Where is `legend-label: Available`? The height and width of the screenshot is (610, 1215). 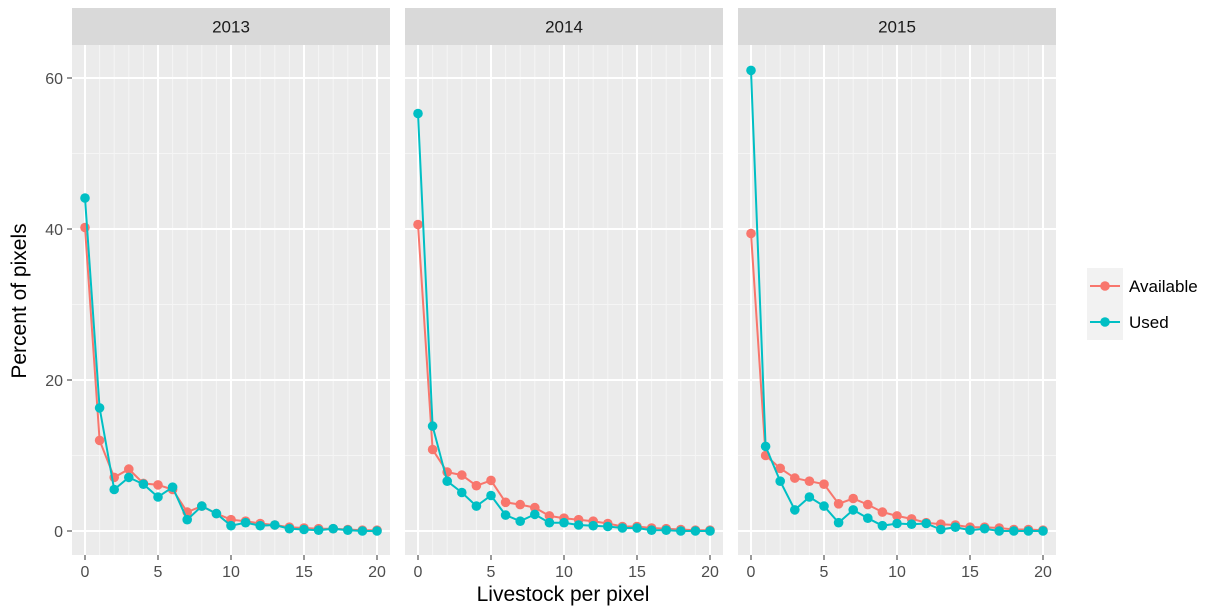
legend-label: Available is located at coordinates (1163, 286).